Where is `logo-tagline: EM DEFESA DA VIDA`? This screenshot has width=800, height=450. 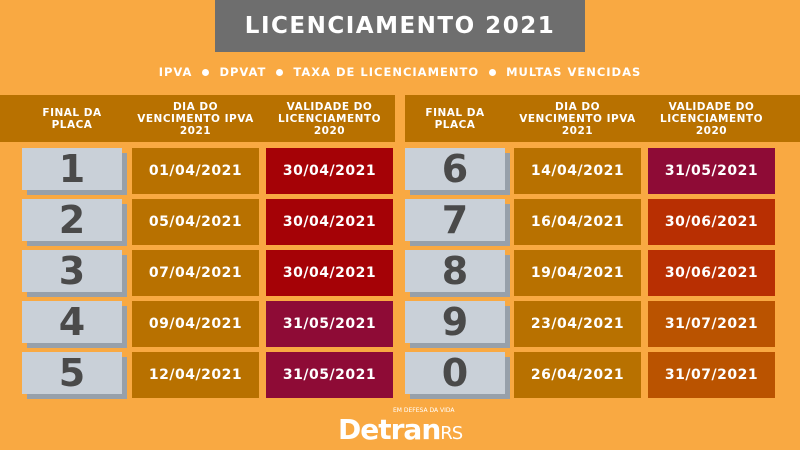 logo-tagline: EM DEFESA DA VIDA is located at coordinates (424, 410).